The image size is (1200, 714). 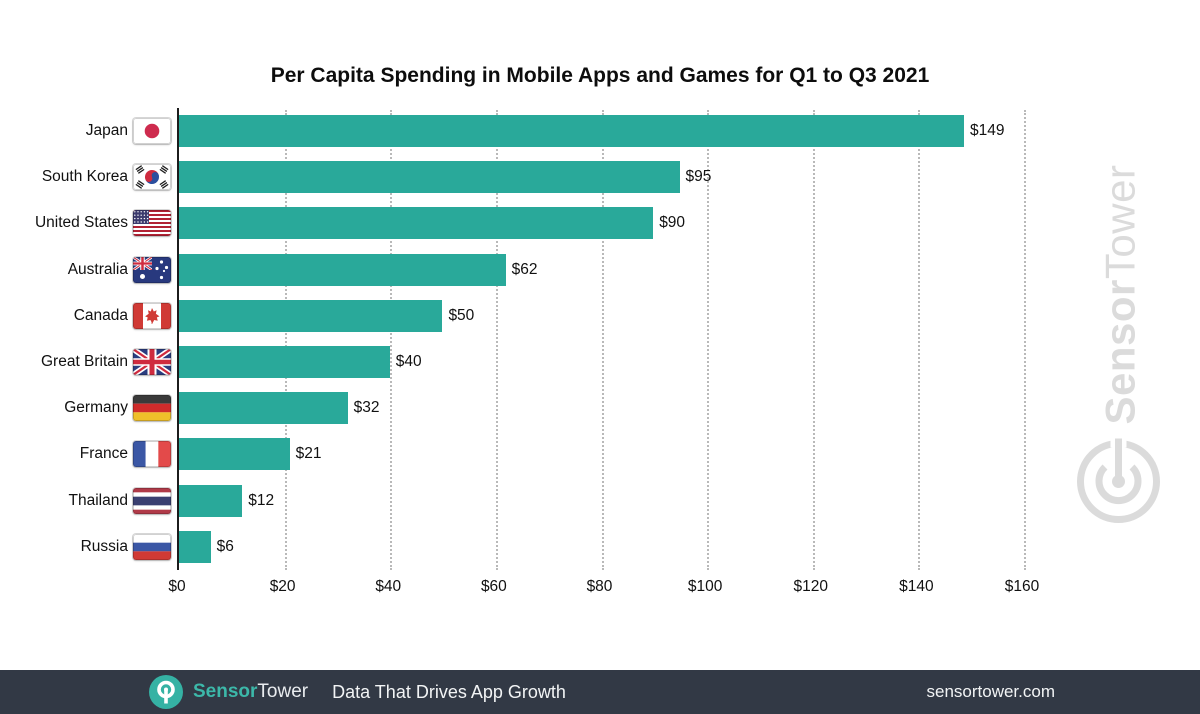 What do you see at coordinates (991, 691) in the screenshot?
I see `footer-website: sensortower.com` at bounding box center [991, 691].